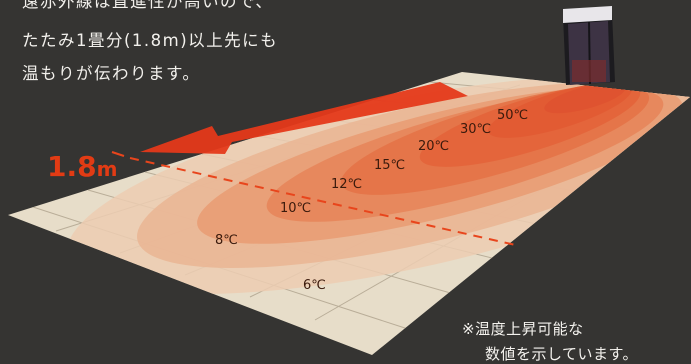 This screenshot has width=691, height=364. What do you see at coordinates (148, 5) in the screenshot?
I see `intro-line-1: 遠赤外線は直進性が高いので、` at bounding box center [148, 5].